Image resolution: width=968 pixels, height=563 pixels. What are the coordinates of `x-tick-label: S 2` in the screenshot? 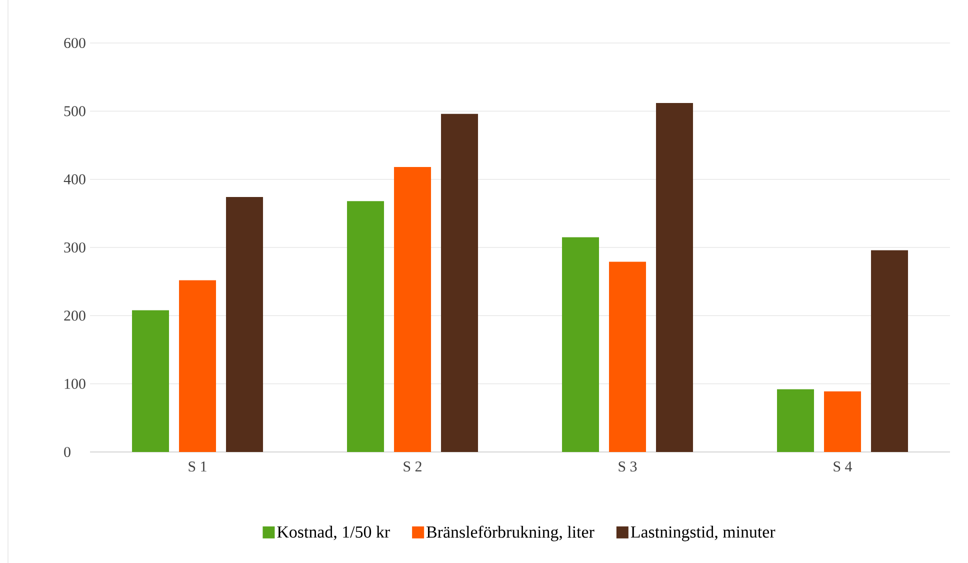 It's located at (413, 467).